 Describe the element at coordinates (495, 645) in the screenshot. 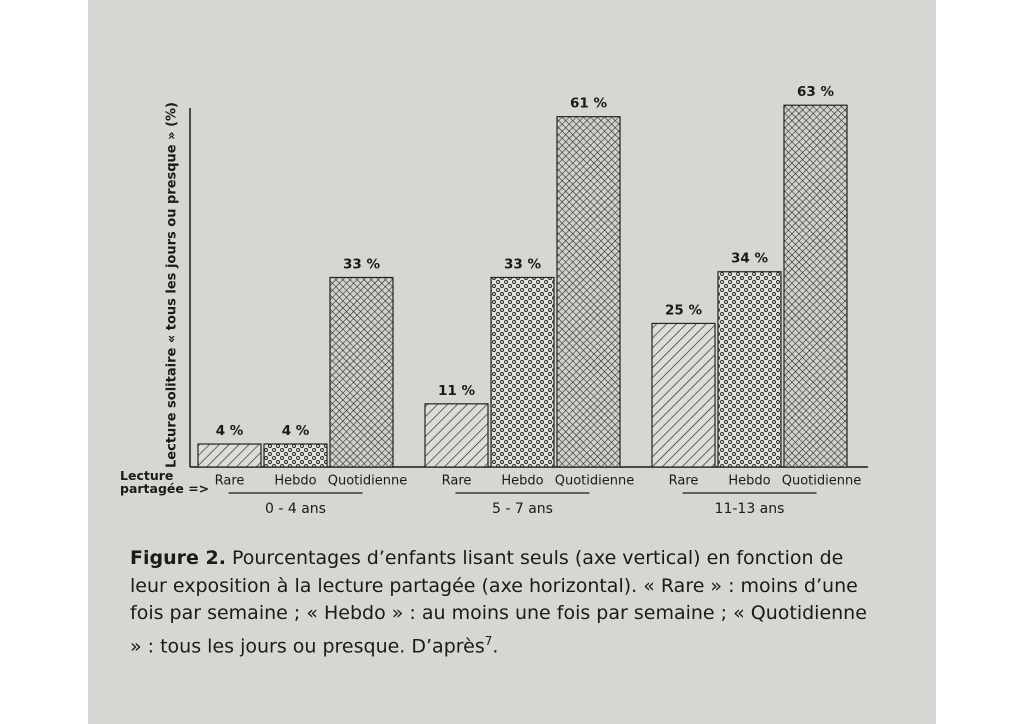

I see `caption-end: .` at that location.